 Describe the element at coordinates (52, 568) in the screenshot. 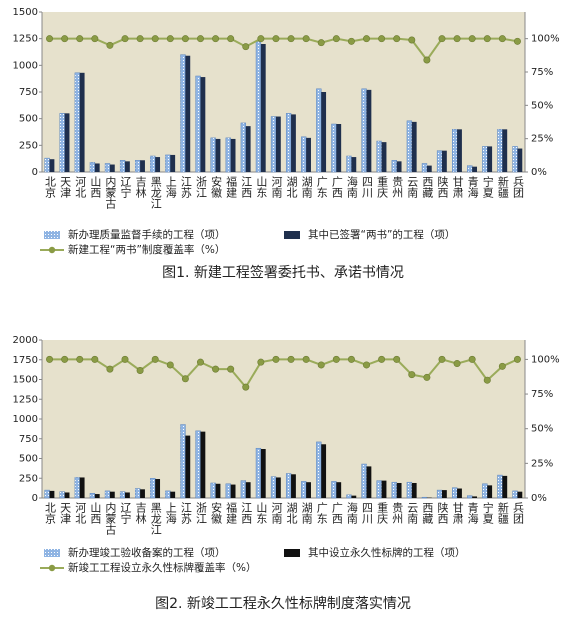

I see `legend-marker` at that location.